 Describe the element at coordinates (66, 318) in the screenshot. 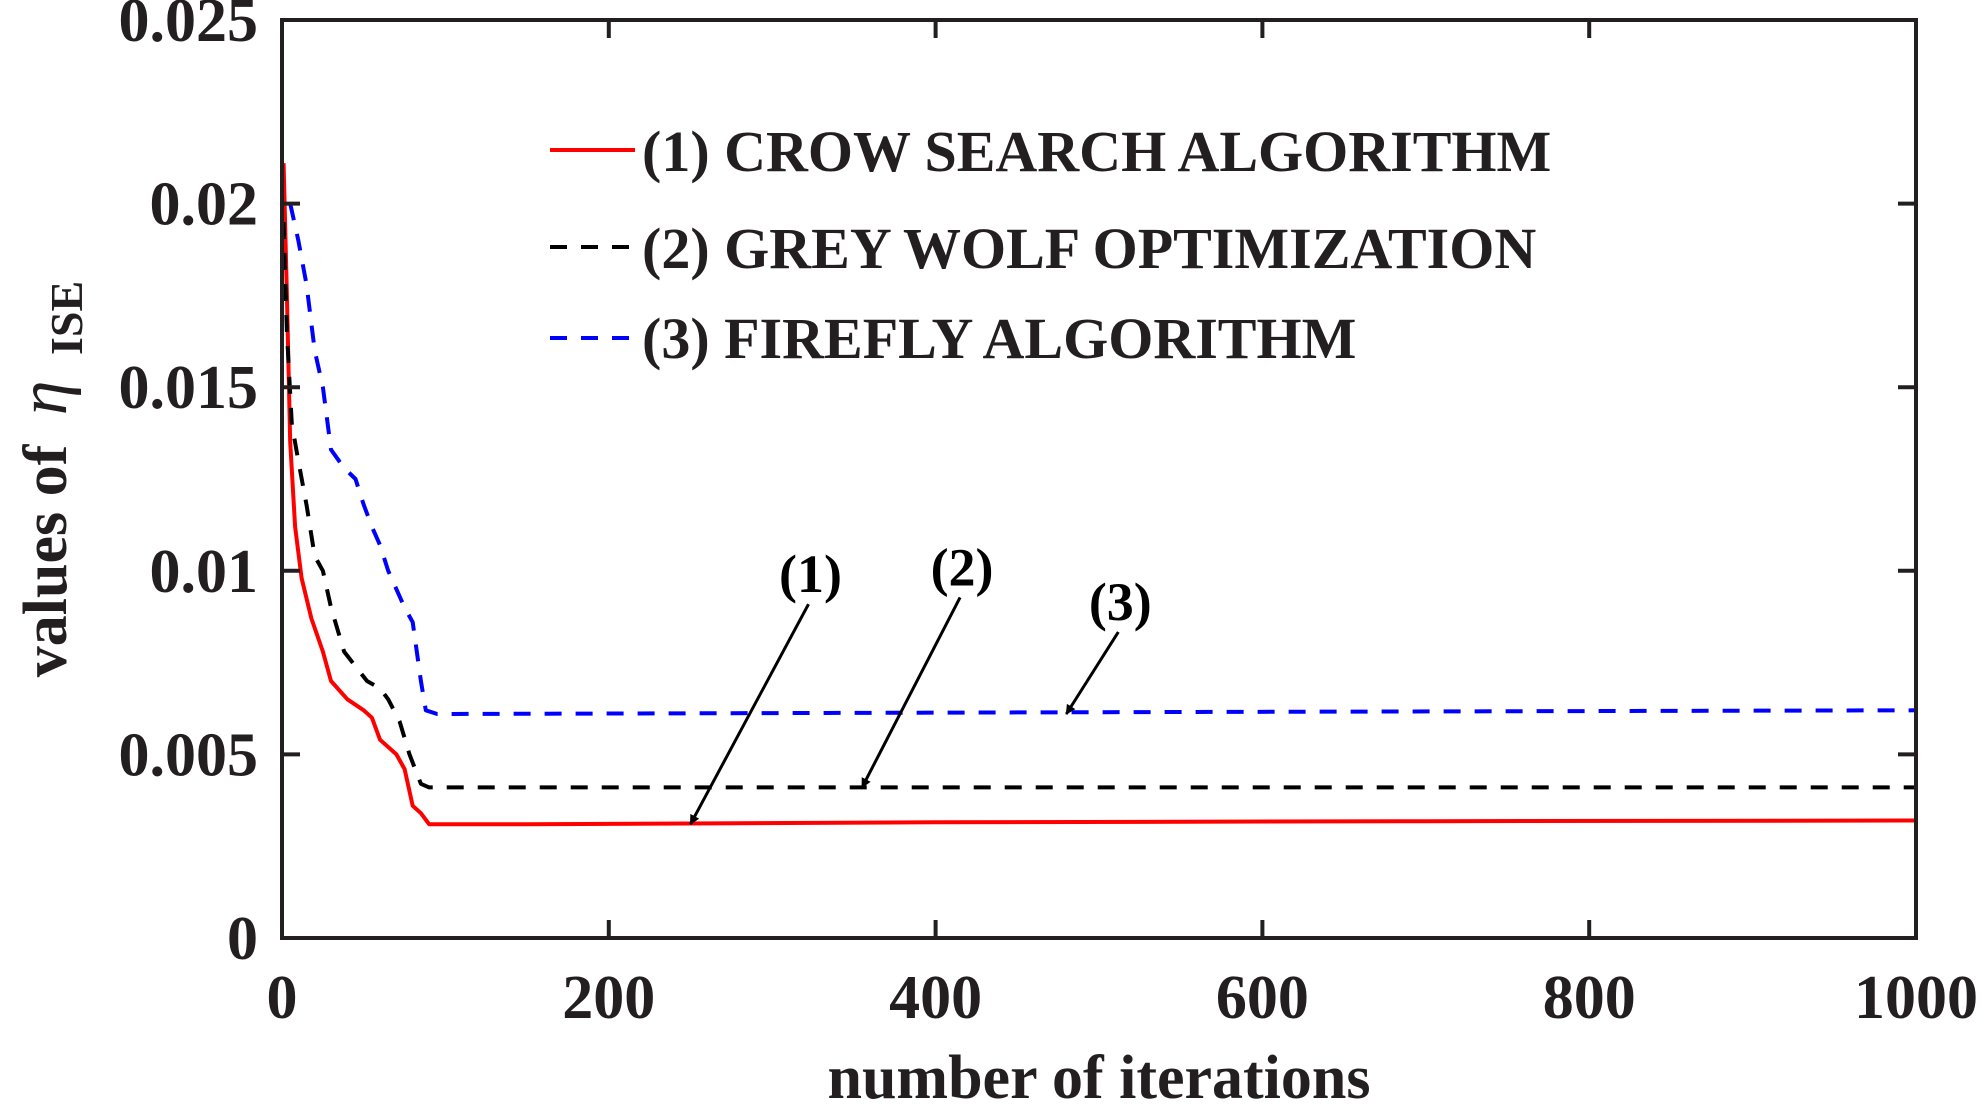

I see `y-axis-label-subscript: ISE` at that location.